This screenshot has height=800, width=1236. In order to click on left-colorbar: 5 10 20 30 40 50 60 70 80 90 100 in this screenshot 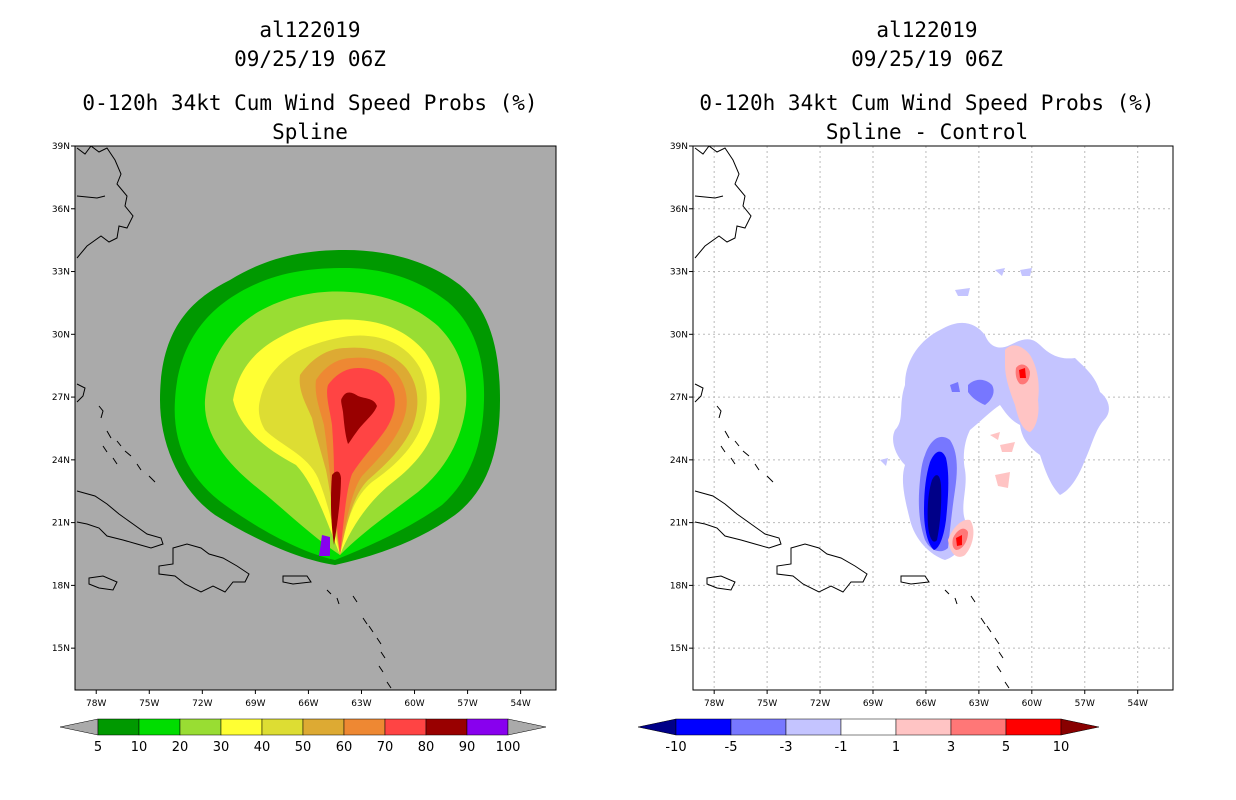, I will do `click(303, 736)`.